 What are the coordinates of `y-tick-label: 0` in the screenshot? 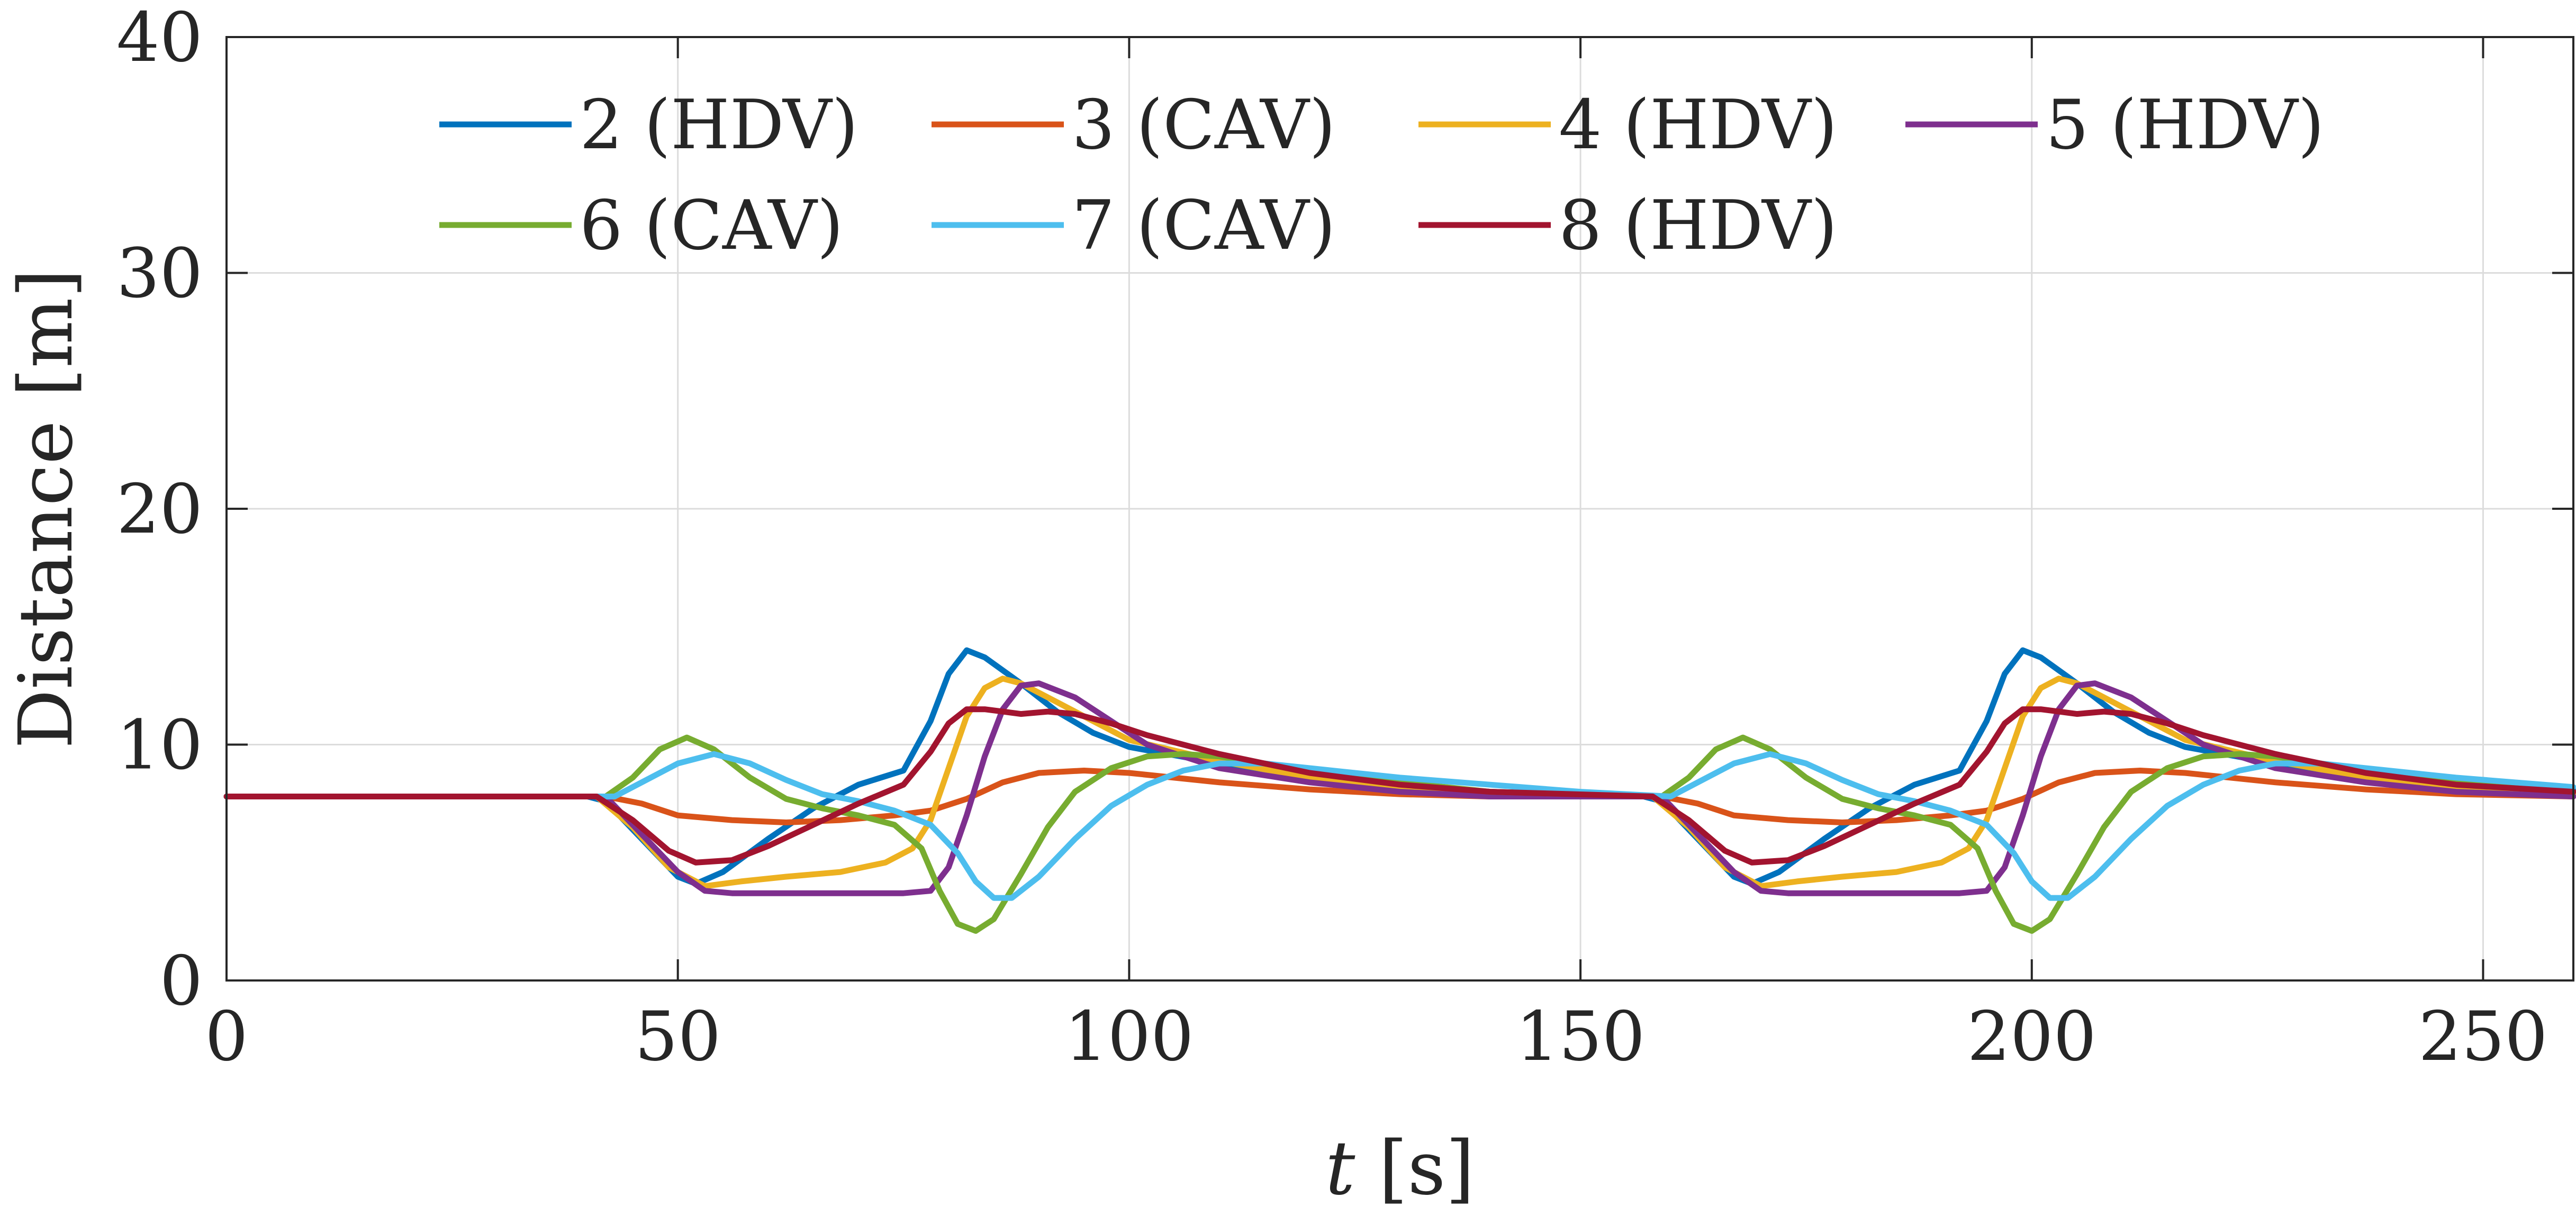 It's located at (181, 981).